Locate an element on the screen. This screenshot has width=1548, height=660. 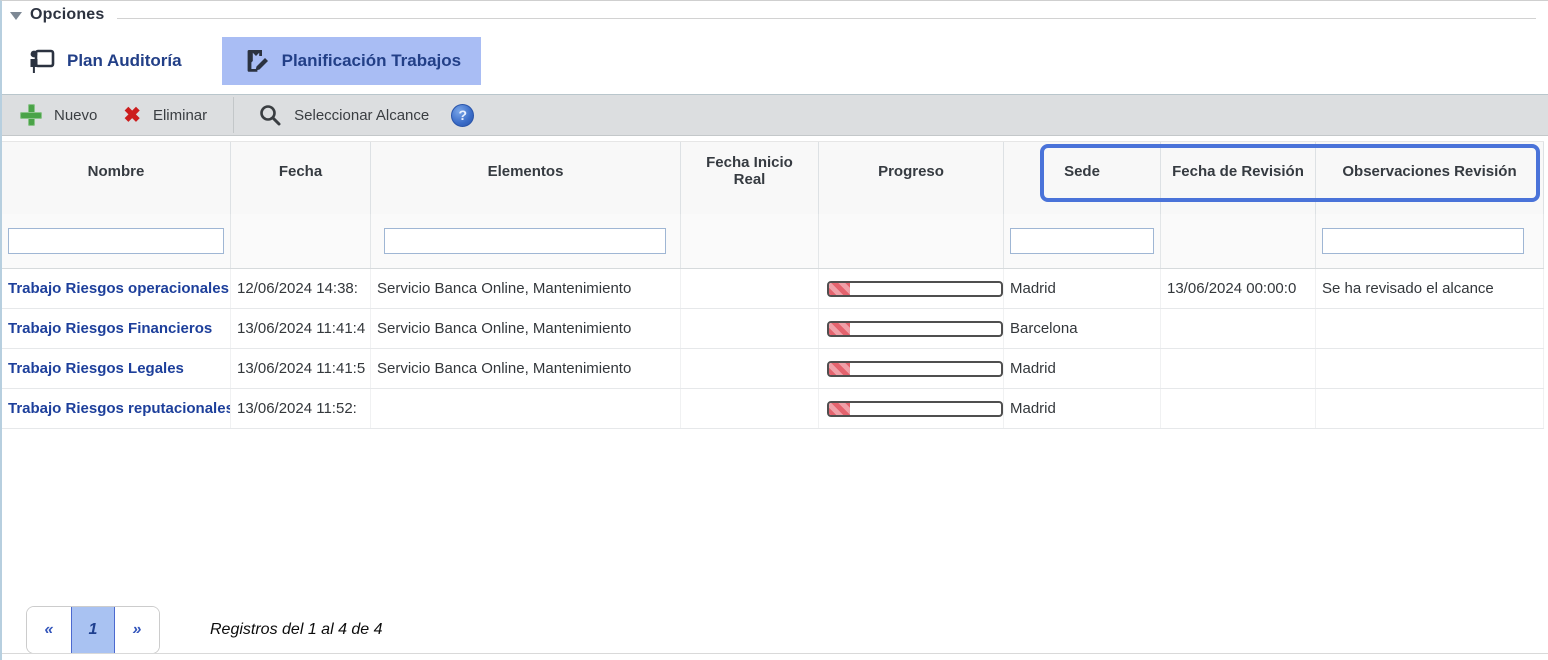
elementos-cell is located at coordinates (526, 408).